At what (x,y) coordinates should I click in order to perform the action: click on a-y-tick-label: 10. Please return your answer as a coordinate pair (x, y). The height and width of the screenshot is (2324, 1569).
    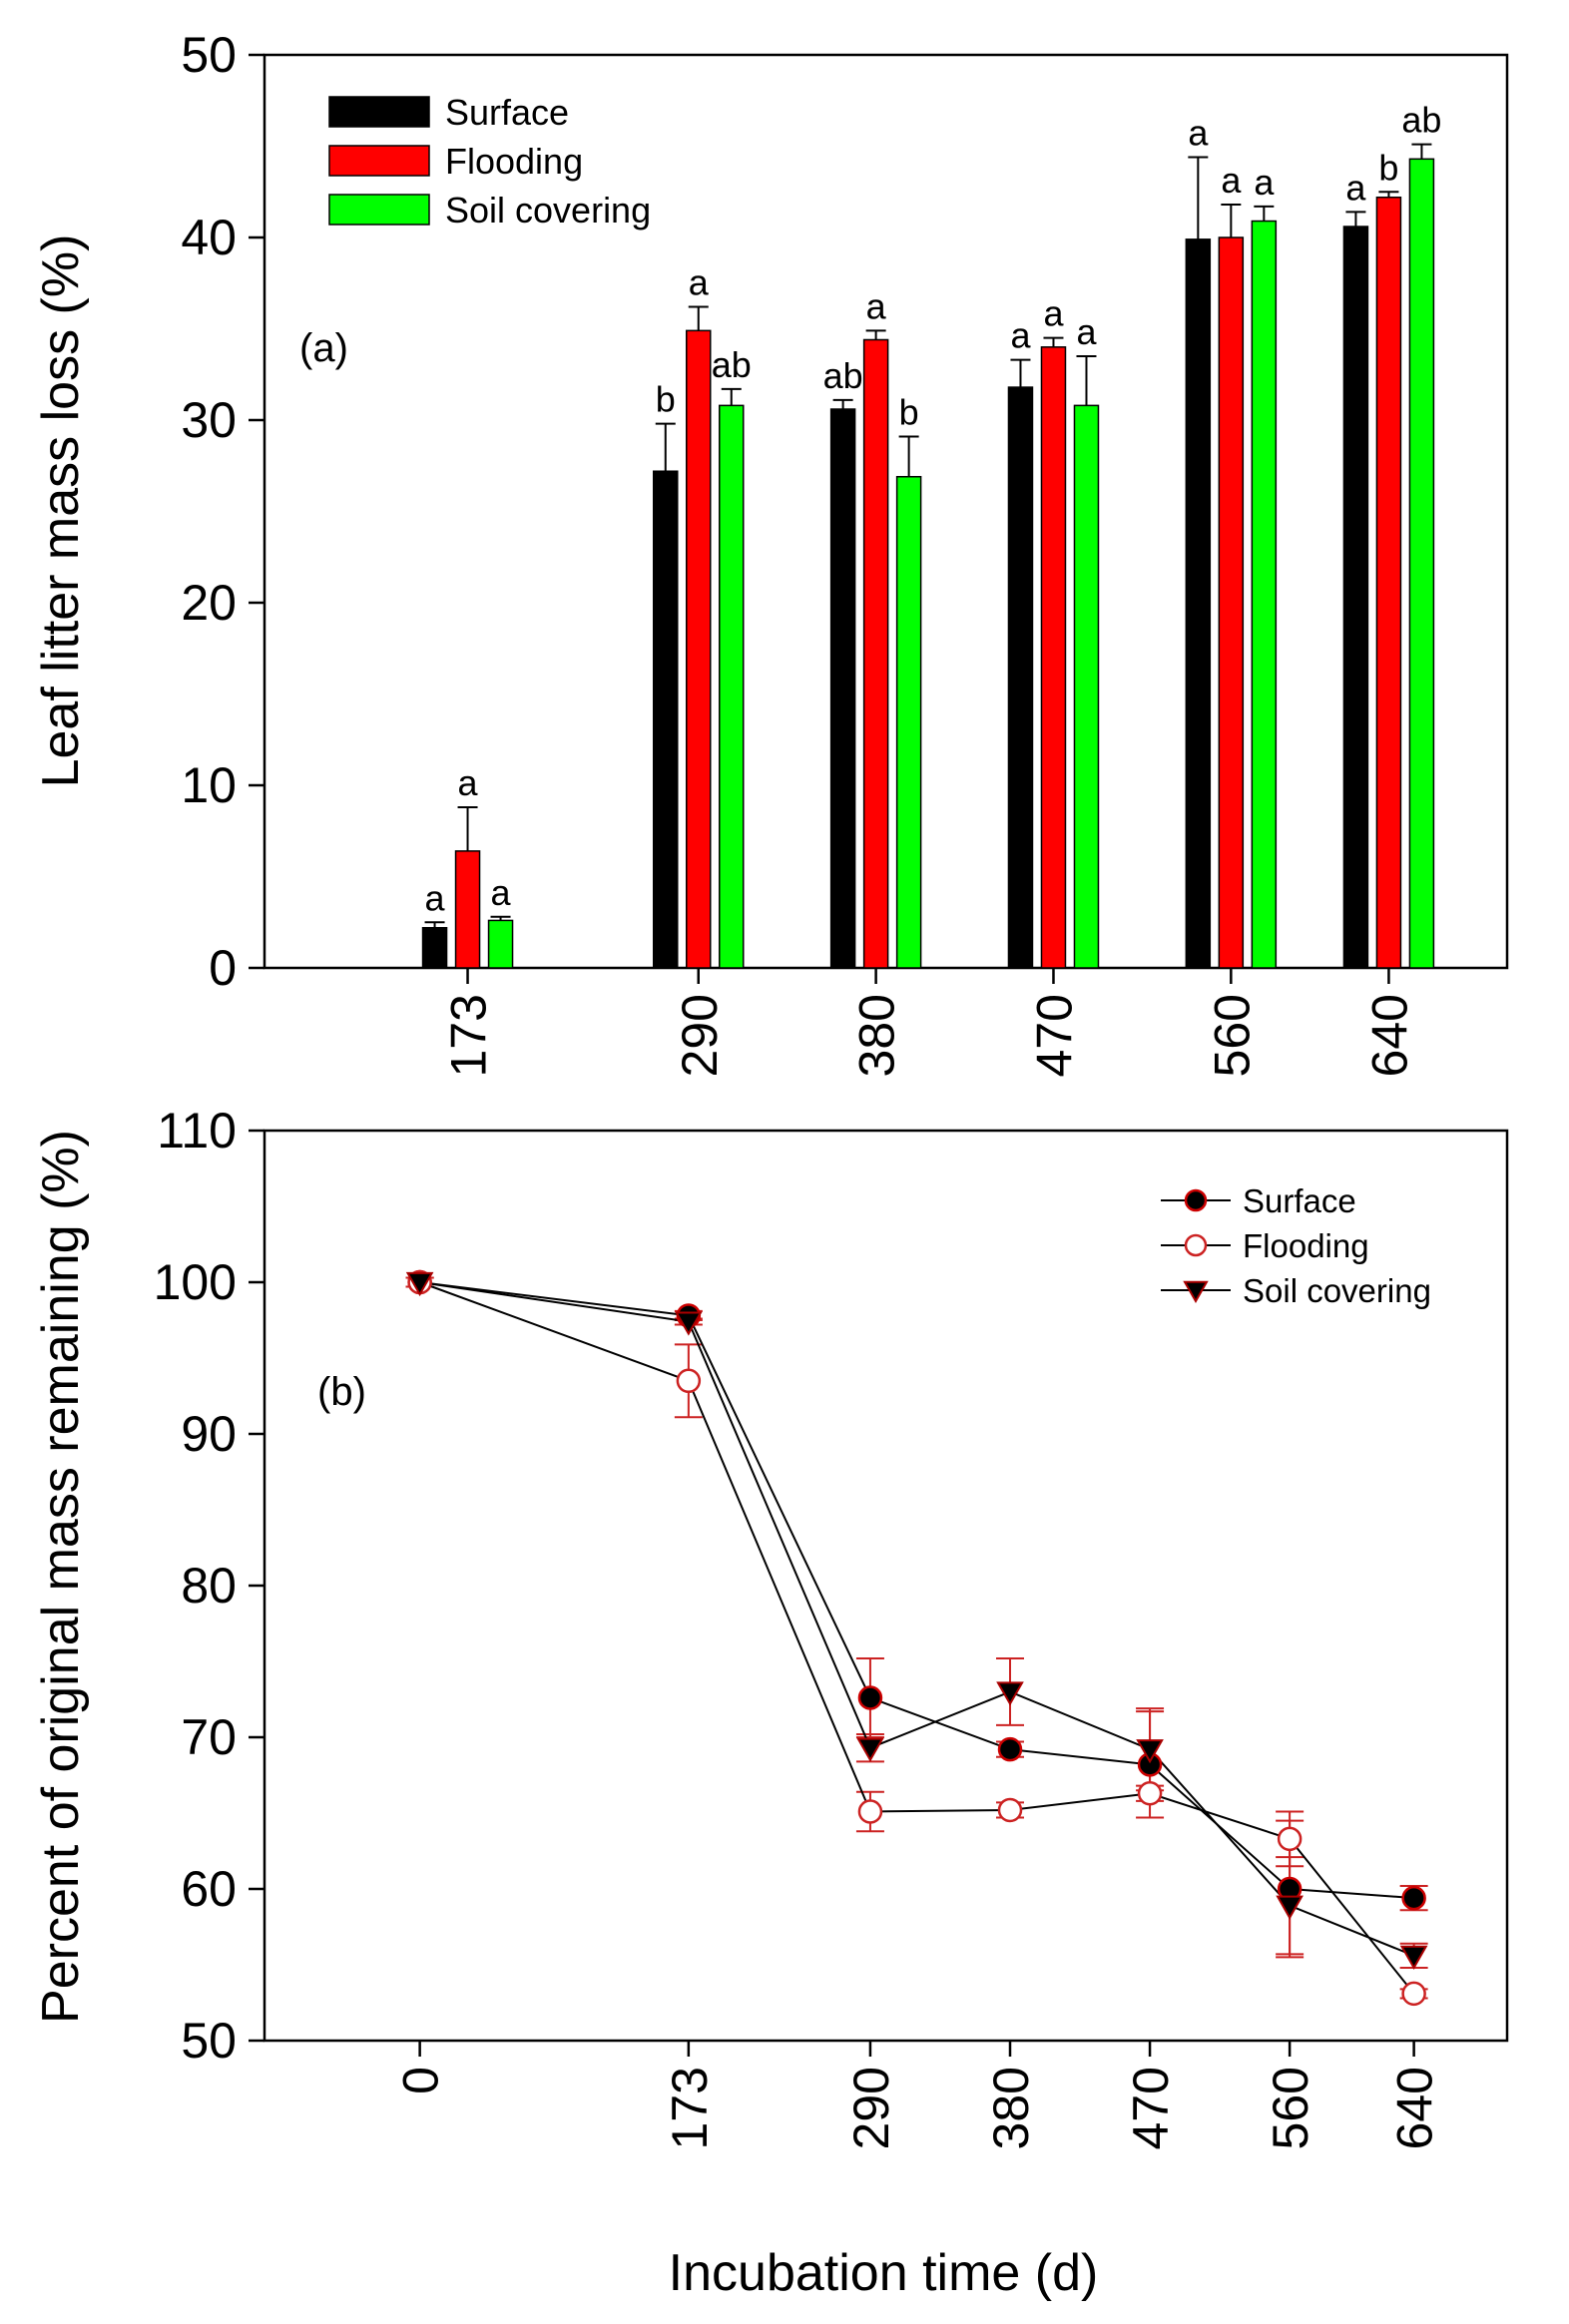
    Looking at the image, I should click on (209, 785).